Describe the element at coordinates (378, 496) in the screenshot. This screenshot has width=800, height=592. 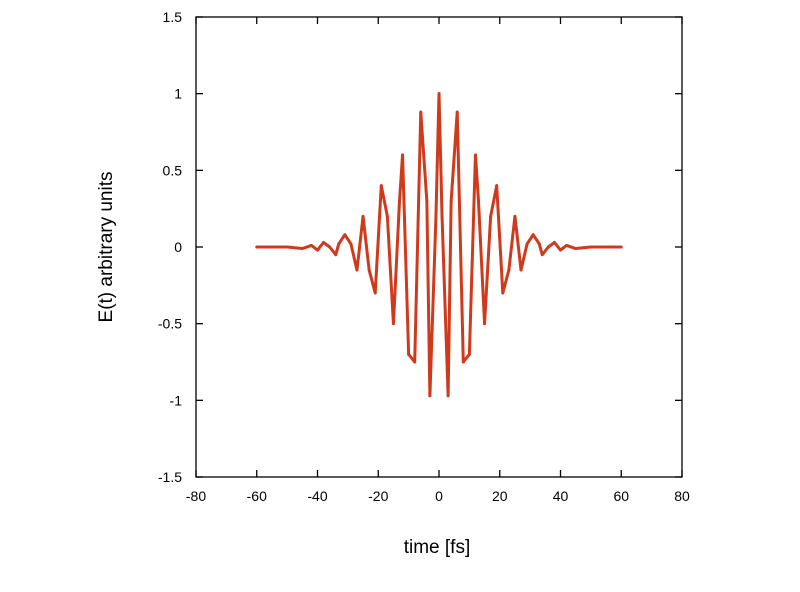
I see `x-tick-label: -20` at that location.